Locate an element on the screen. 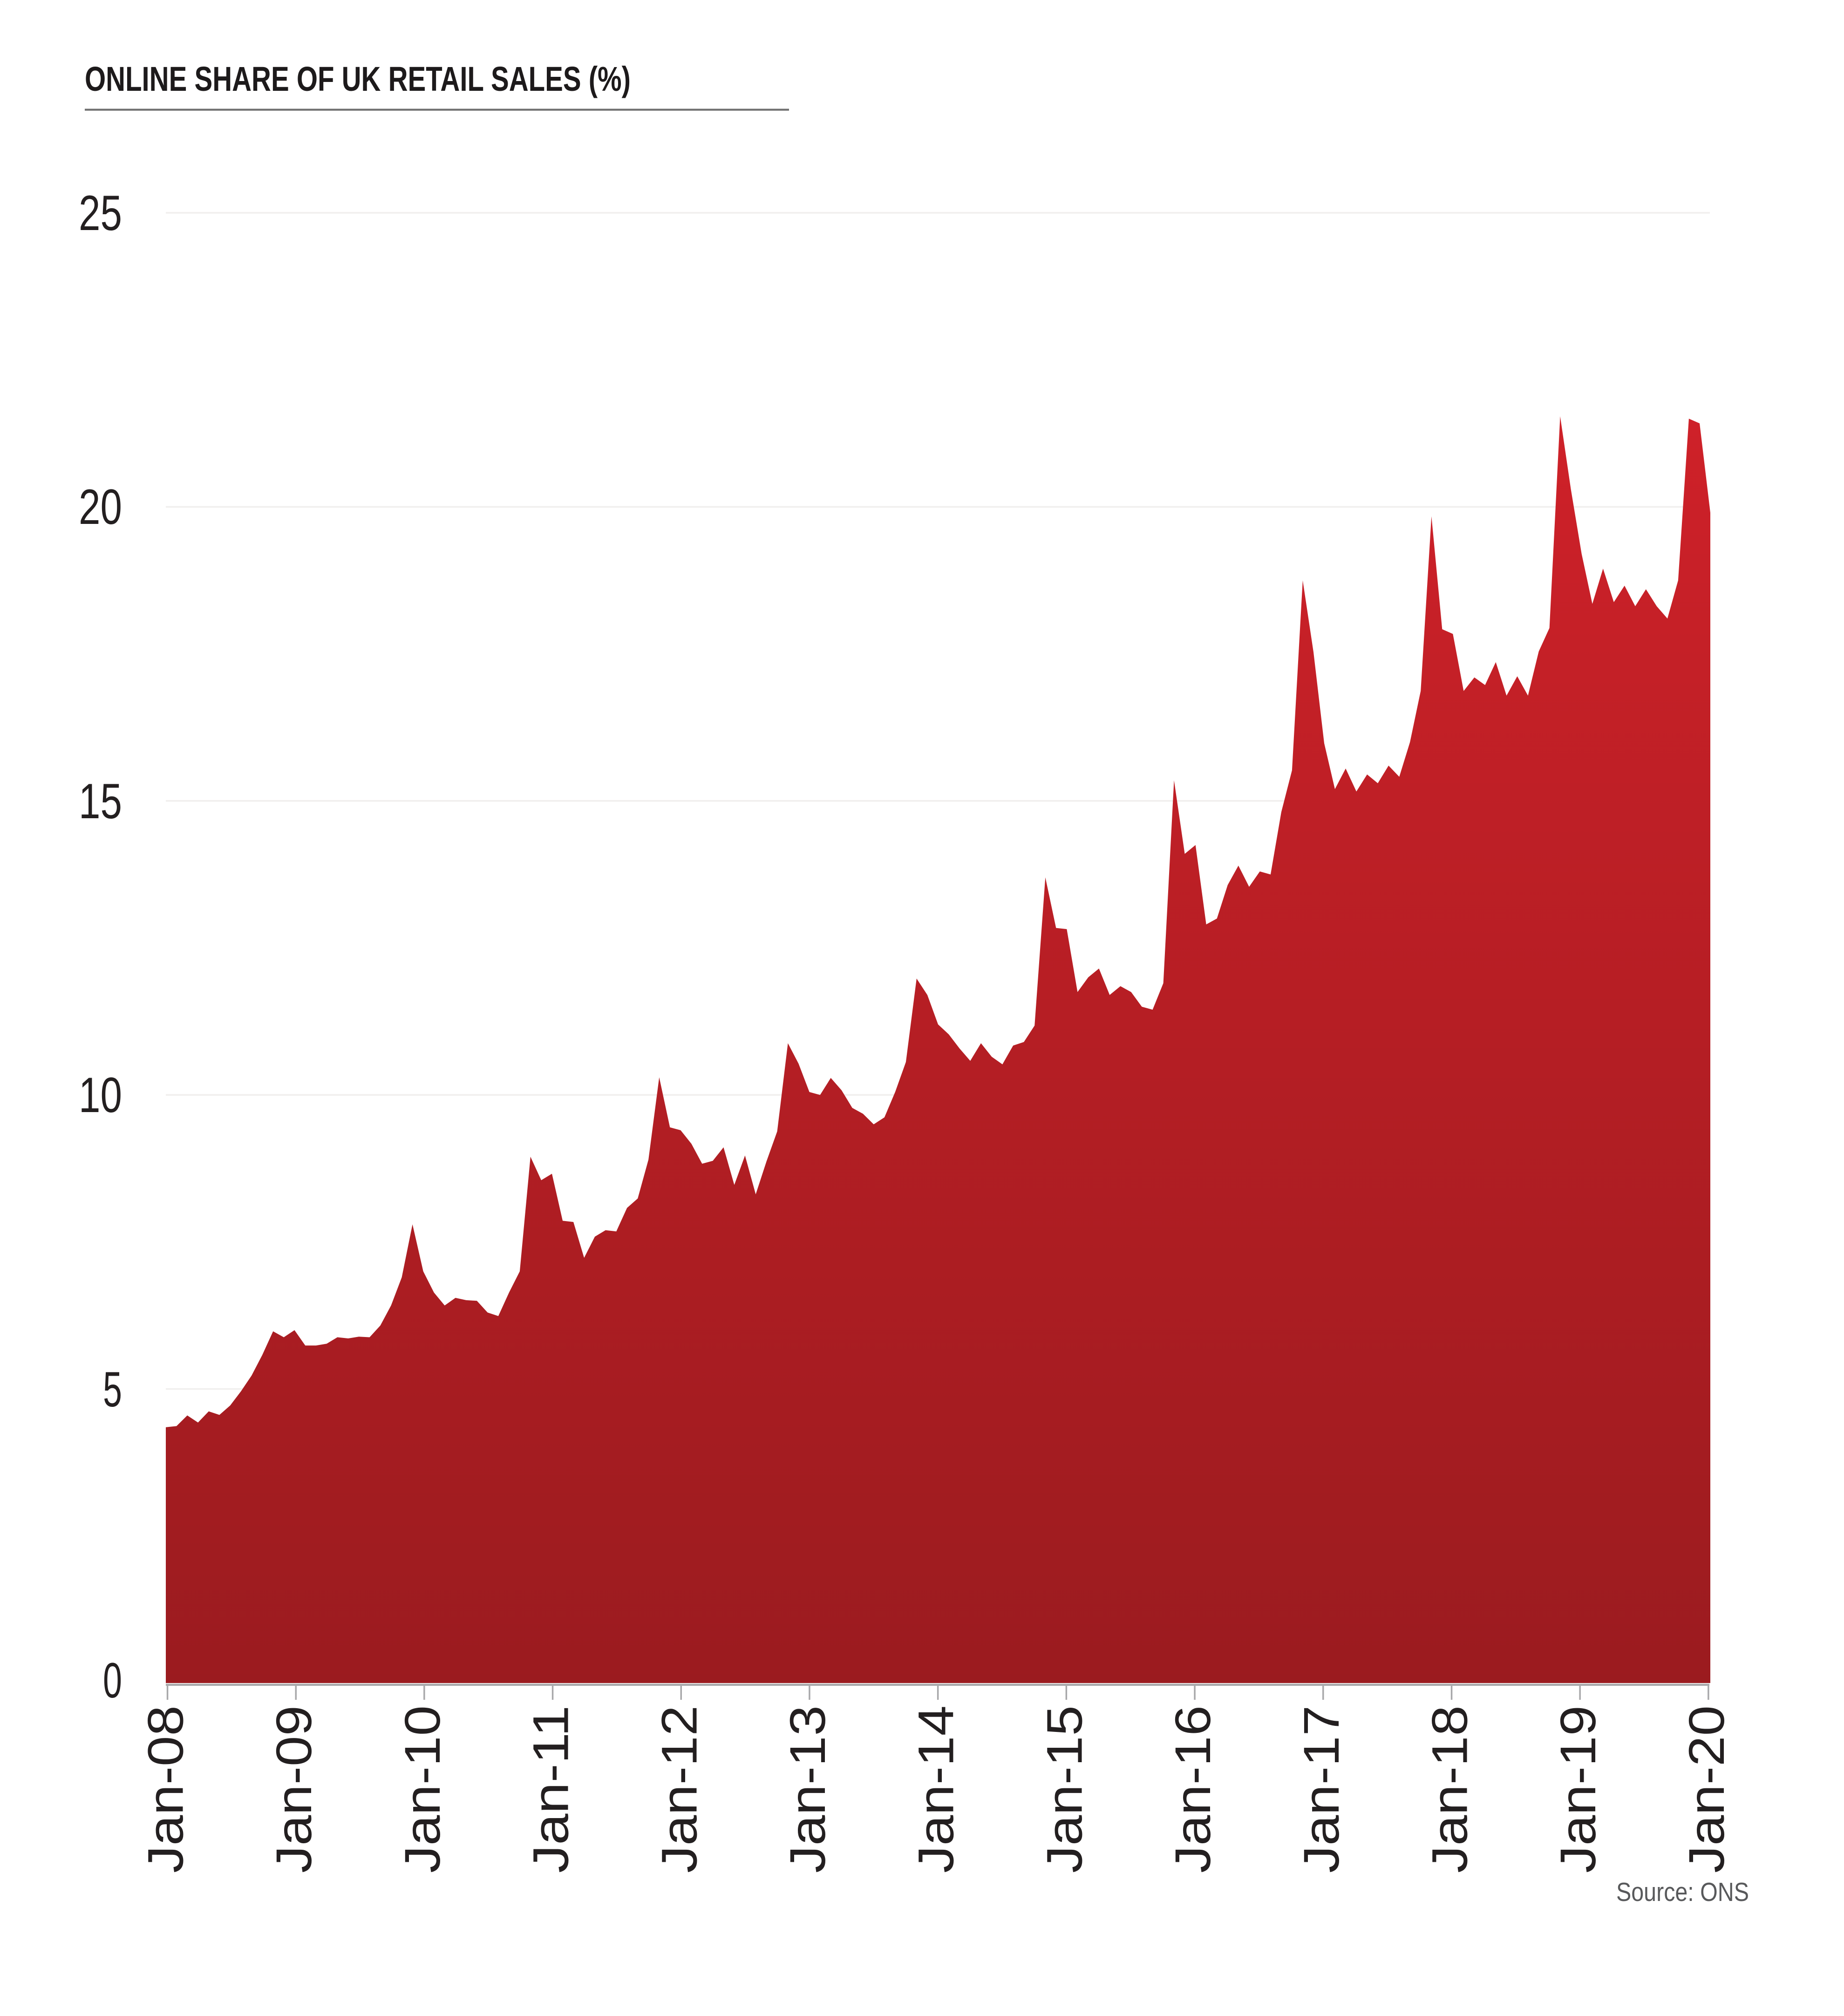 The width and height of the screenshot is (1844, 2016). svg-text: Jan-12 is located at coordinates (679, 1789).